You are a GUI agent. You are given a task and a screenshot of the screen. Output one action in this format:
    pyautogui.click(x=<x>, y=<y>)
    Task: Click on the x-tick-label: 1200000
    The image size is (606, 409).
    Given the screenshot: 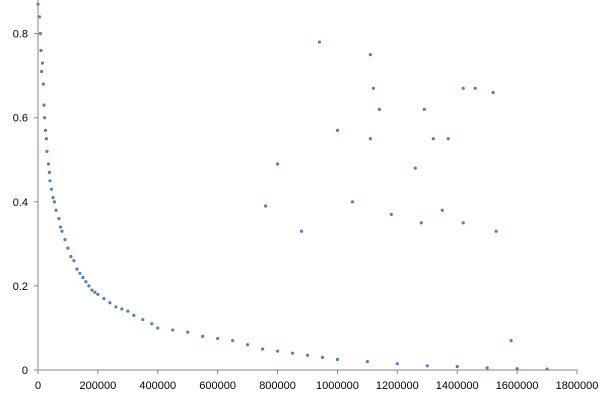 What is the action you would take?
    pyautogui.click(x=397, y=386)
    